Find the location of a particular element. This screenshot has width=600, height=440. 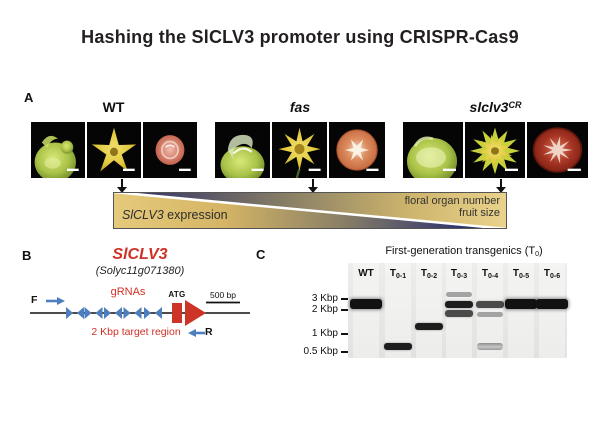

gel-lane-label: T0-5 is located at coordinates (521, 274).